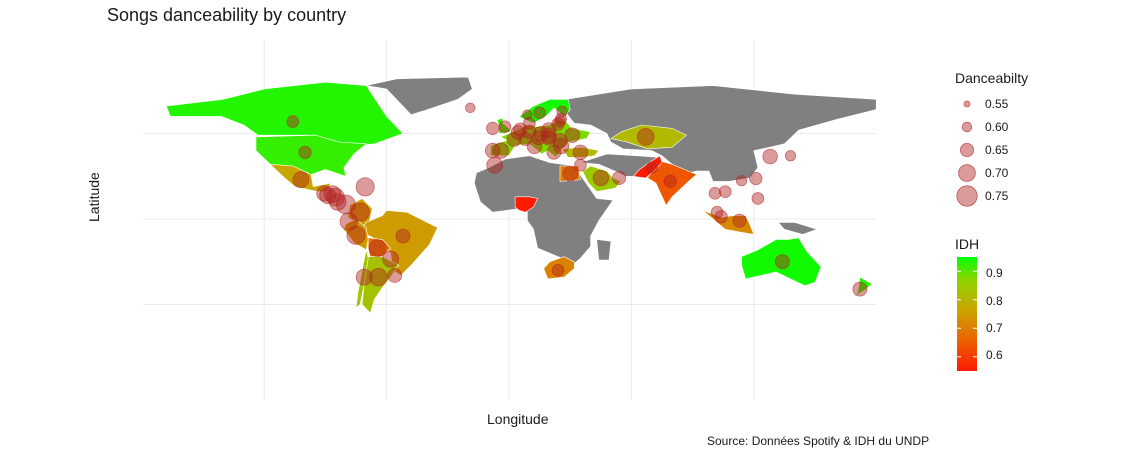 Image resolution: width=1124 pixels, height=455 pixels. I want to click on danceability-point-ireland, so click(493, 128).